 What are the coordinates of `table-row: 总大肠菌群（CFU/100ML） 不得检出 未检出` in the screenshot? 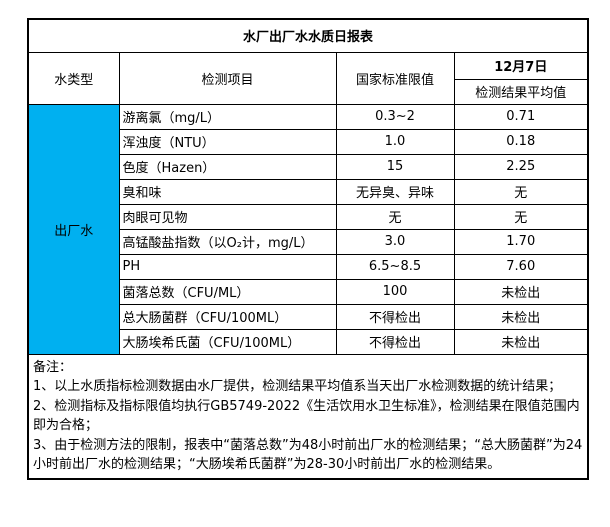 It's located at (308, 316).